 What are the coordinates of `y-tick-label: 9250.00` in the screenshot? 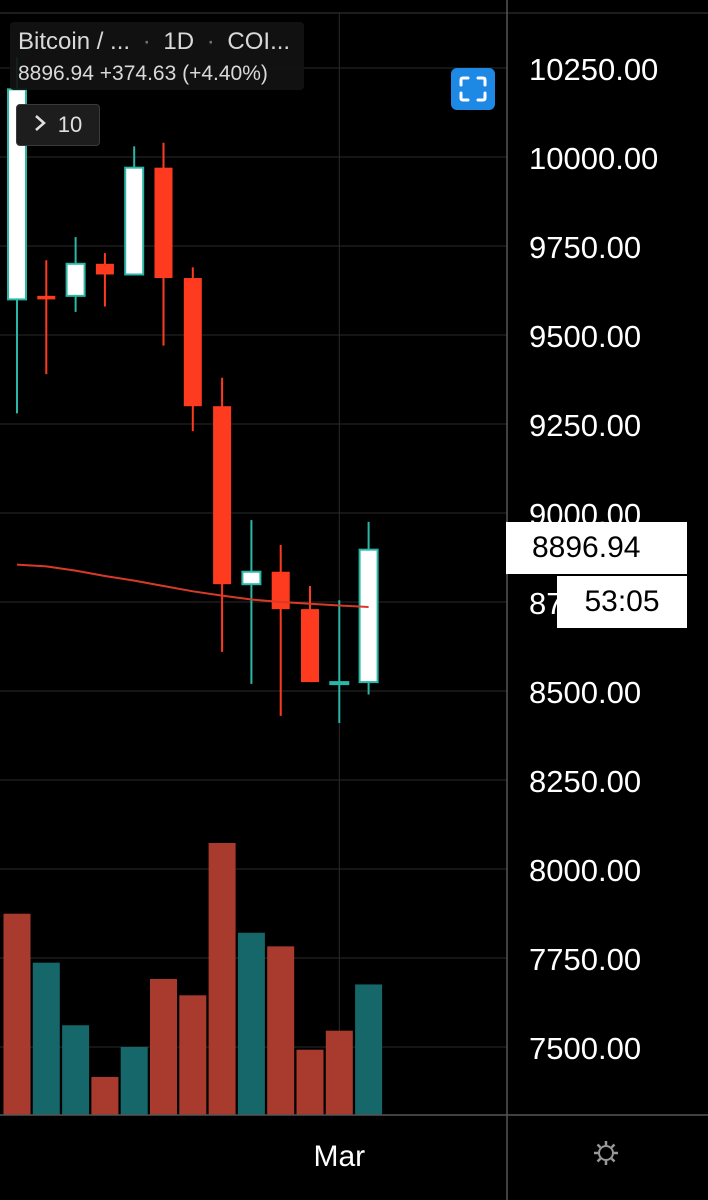 It's located at (585, 425).